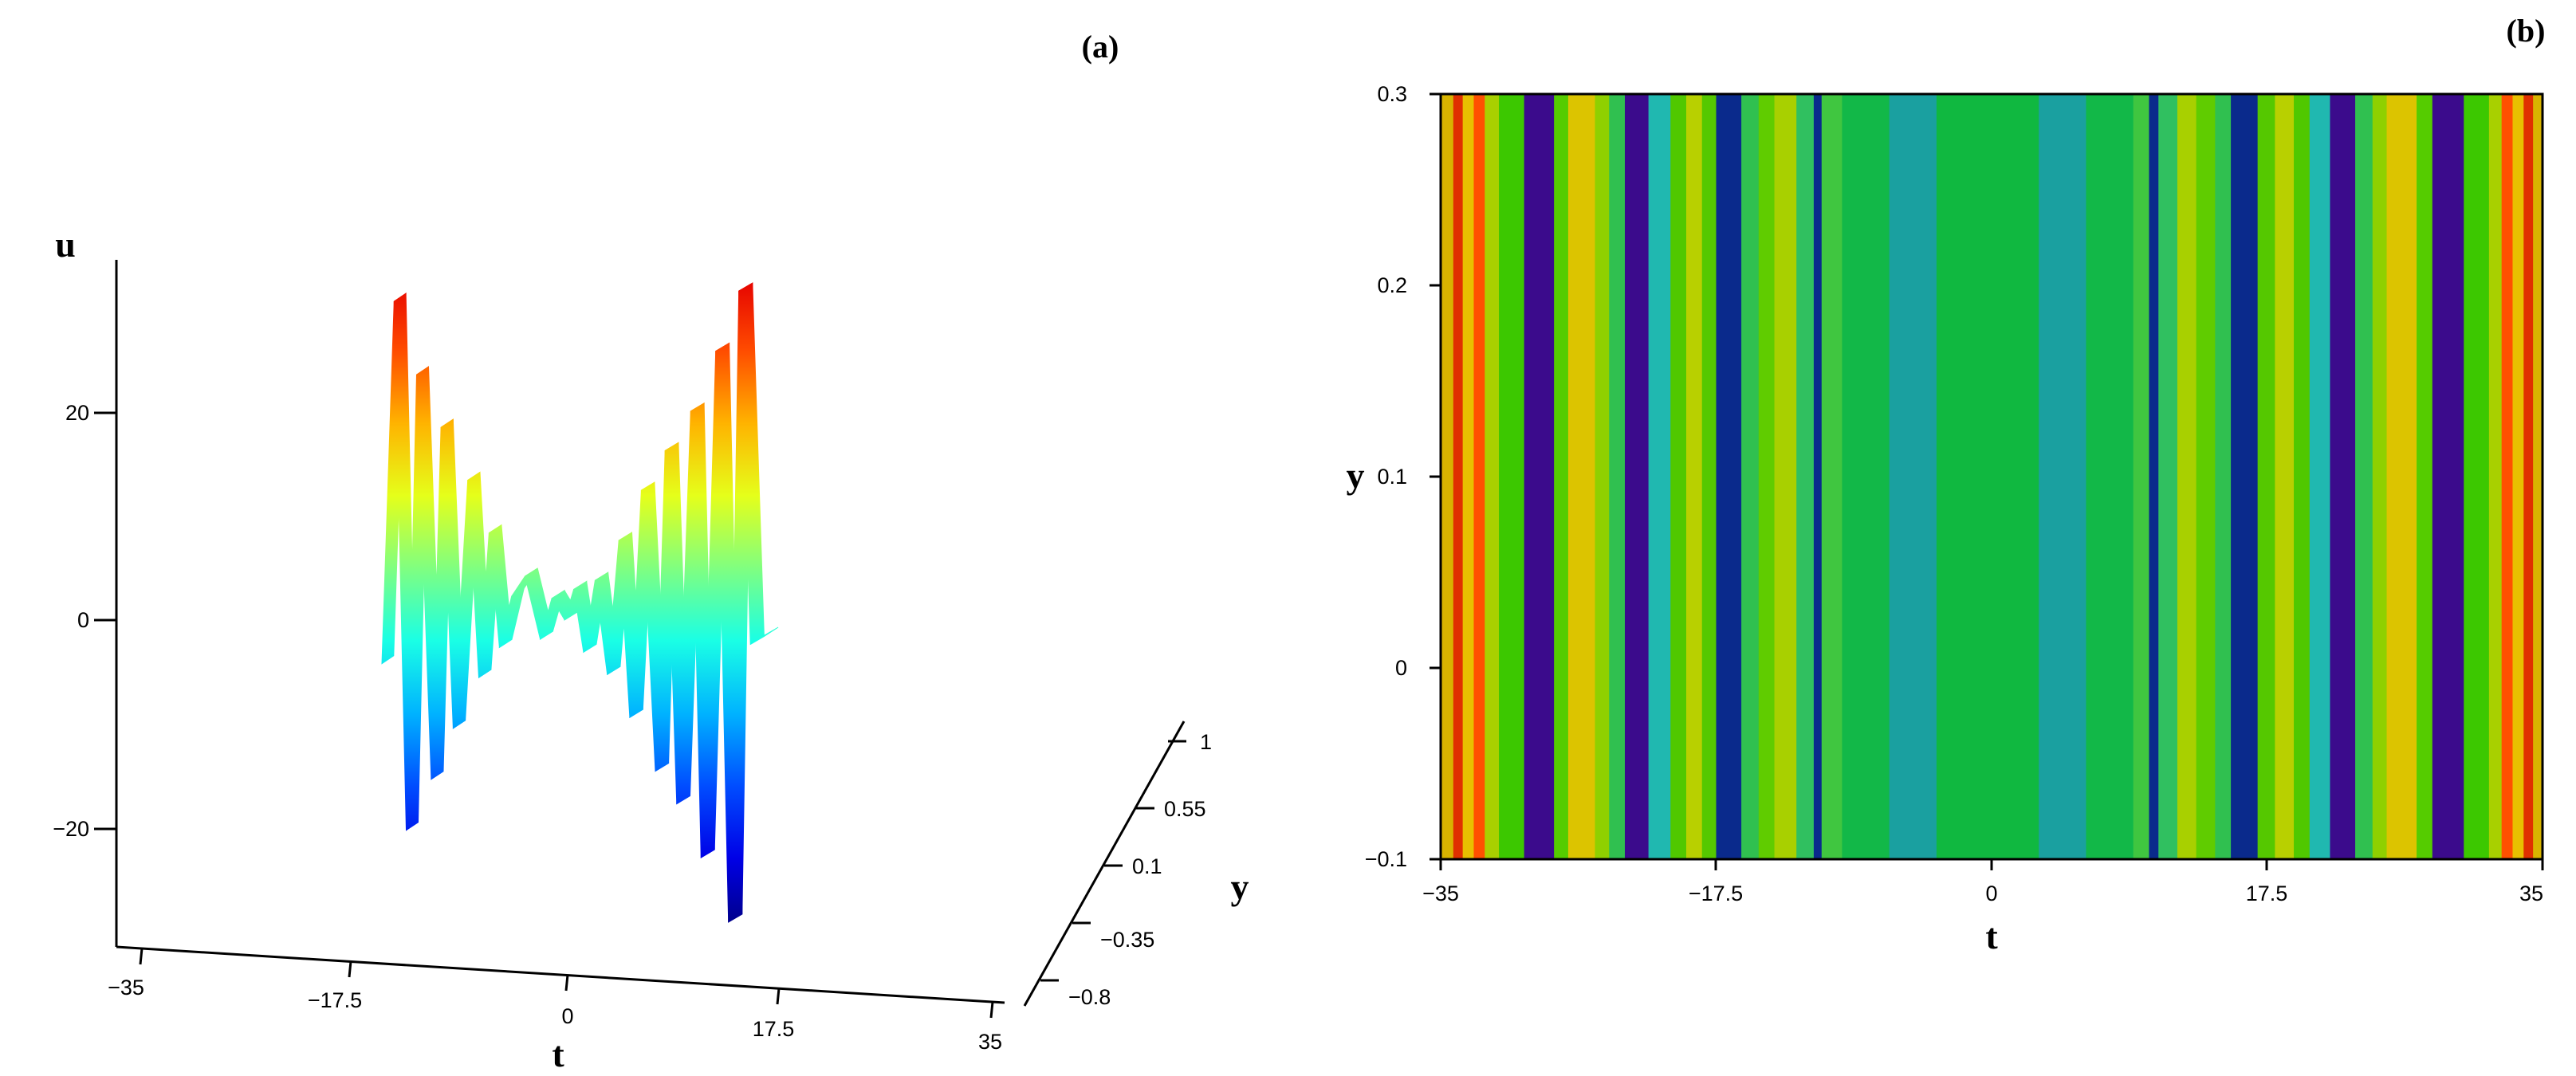 The image size is (2576, 1076). What do you see at coordinates (1100, 47) in the screenshot?
I see `panel-label-a: (a)` at bounding box center [1100, 47].